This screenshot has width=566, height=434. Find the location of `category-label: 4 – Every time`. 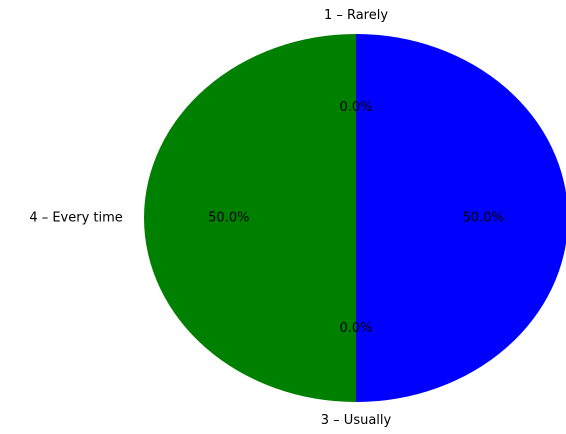

category-label: 4 – Every time is located at coordinates (75, 218).